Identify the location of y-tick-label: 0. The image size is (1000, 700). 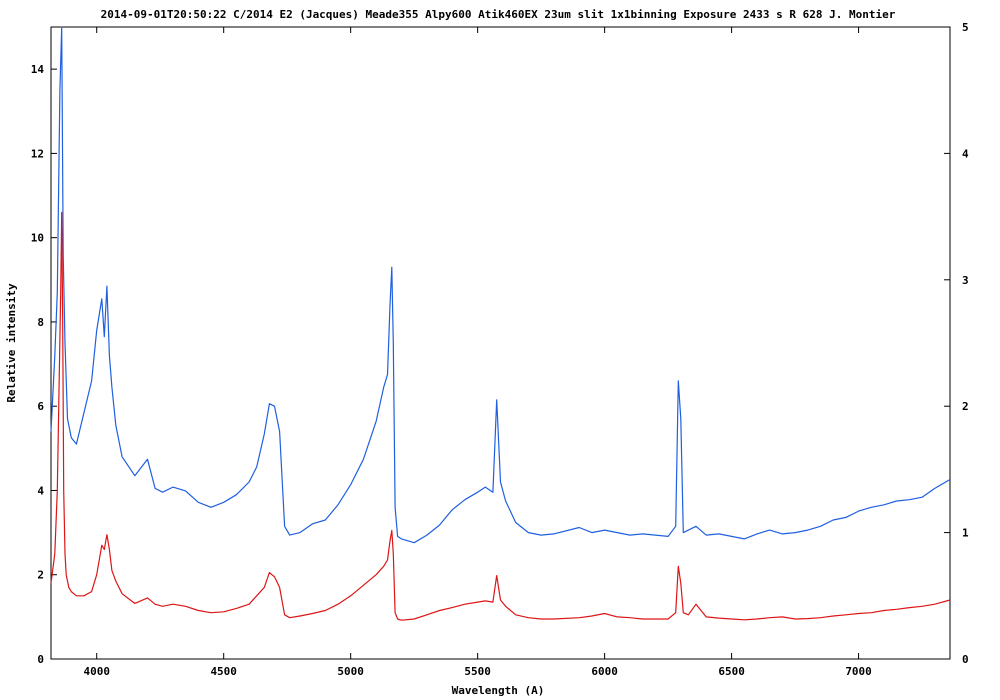
(40, 659).